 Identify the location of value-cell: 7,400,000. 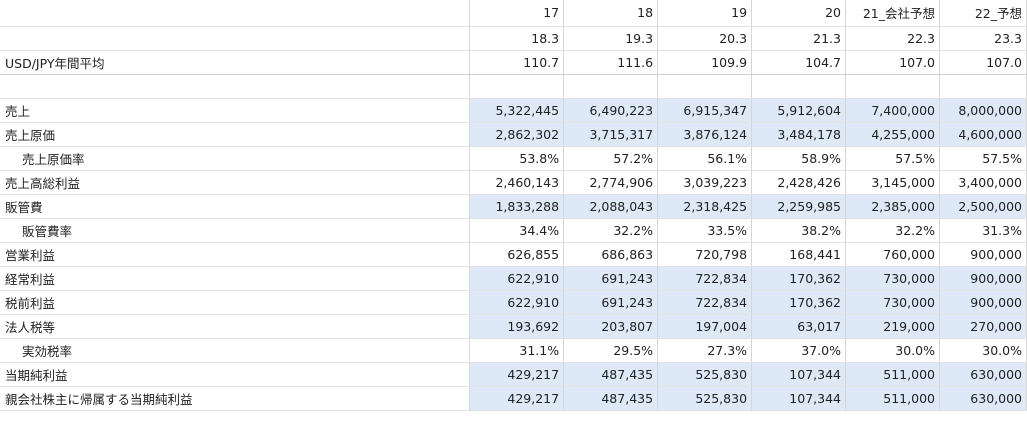
(892, 110).